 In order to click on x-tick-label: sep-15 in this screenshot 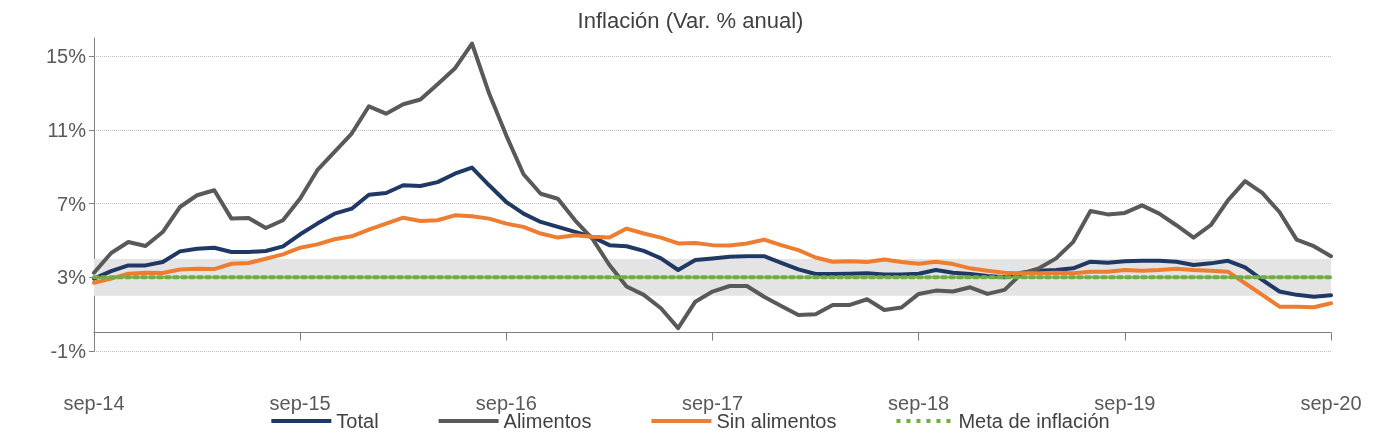, I will do `click(300, 403)`.